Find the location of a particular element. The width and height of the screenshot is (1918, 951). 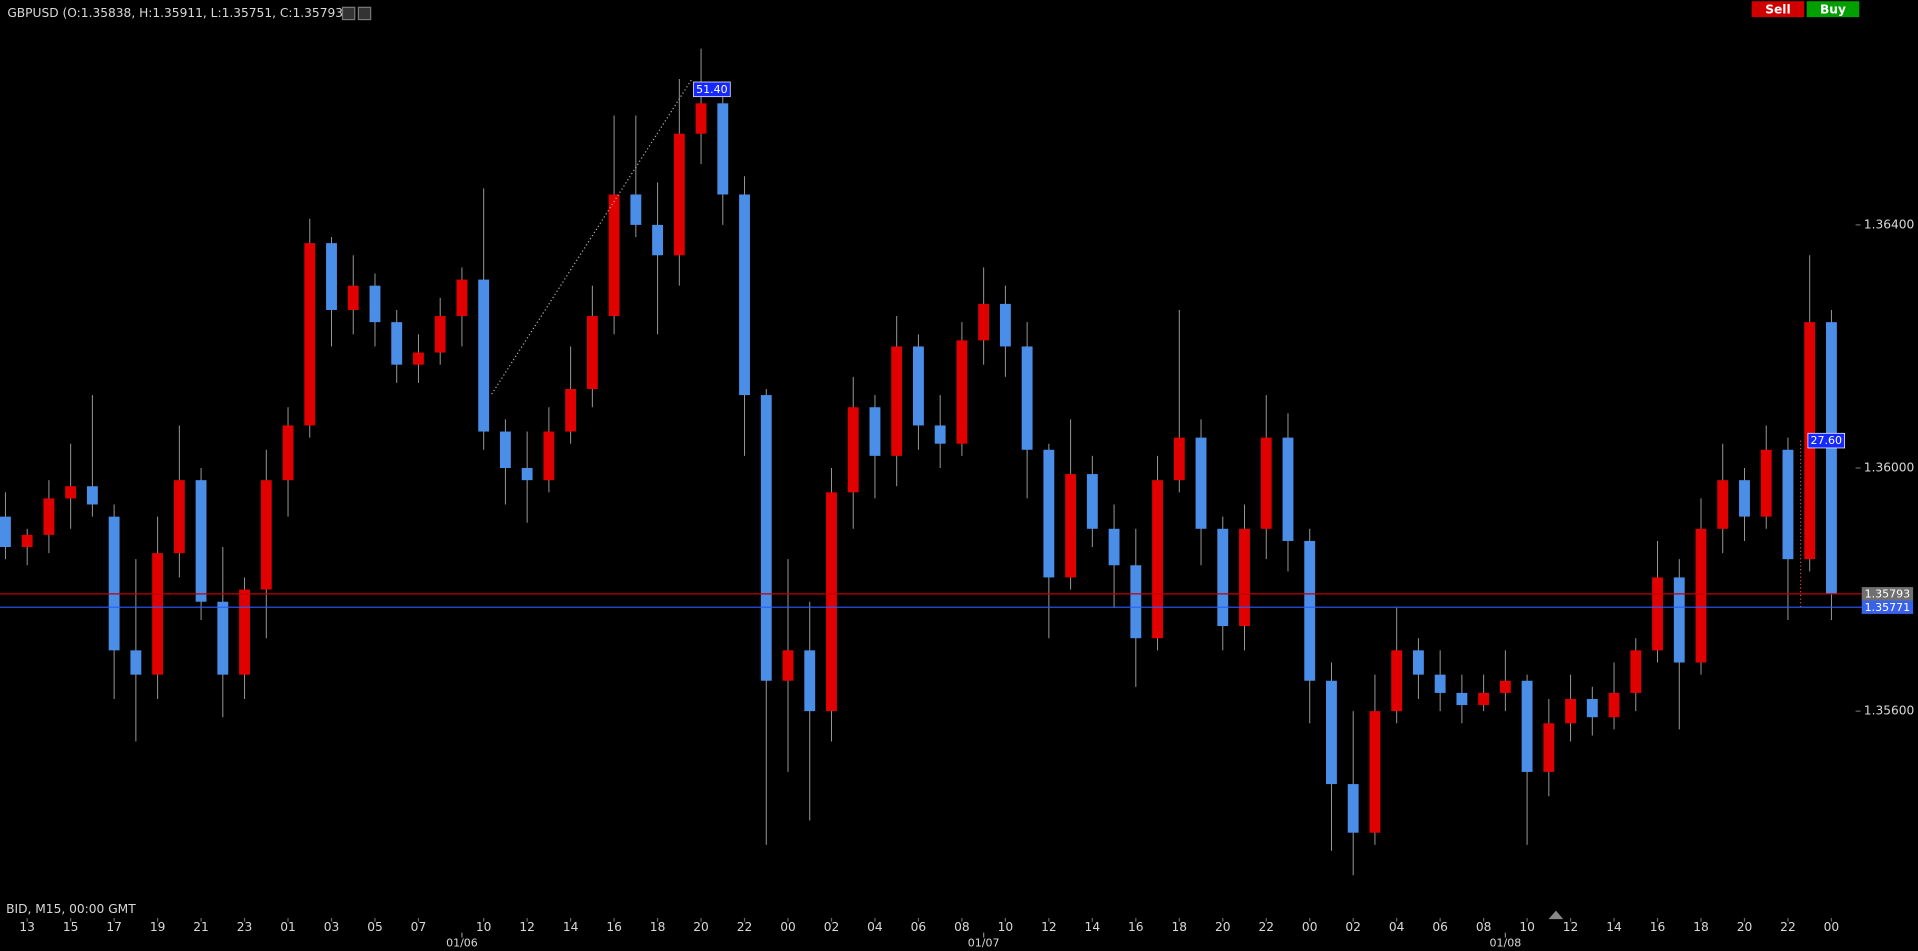

x-tick-label: 04 is located at coordinates (1397, 927).